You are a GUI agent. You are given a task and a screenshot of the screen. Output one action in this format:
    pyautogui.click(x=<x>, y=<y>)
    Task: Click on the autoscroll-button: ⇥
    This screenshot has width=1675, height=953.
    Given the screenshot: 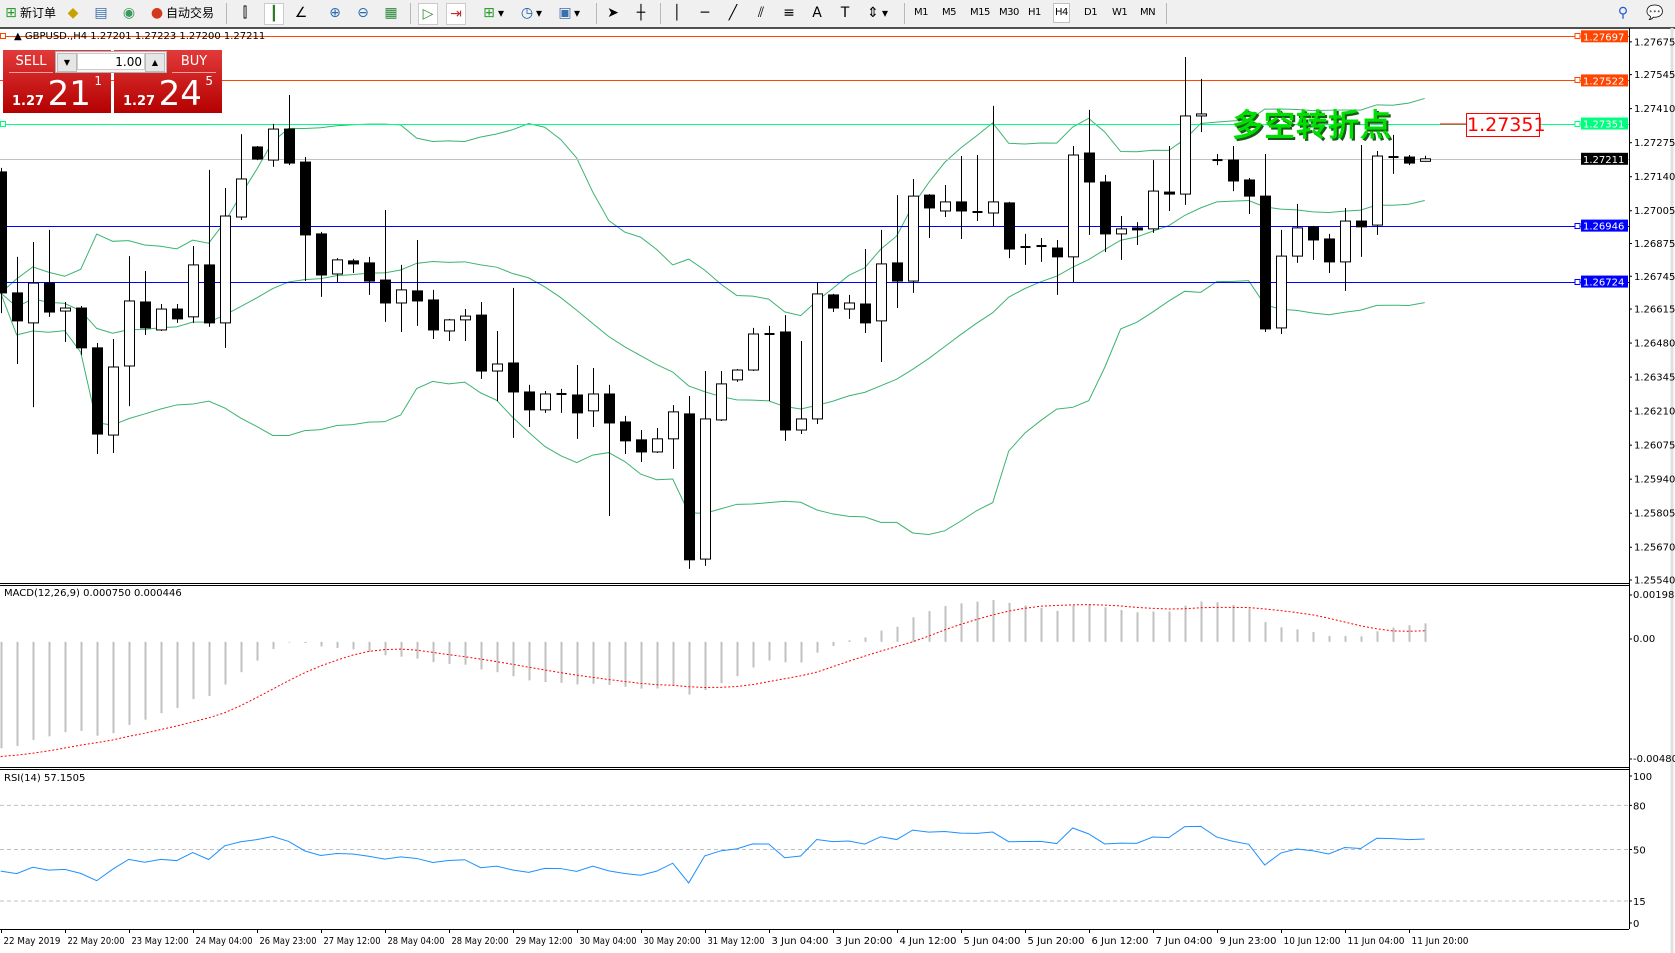 What is the action you would take?
    pyautogui.click(x=456, y=14)
    